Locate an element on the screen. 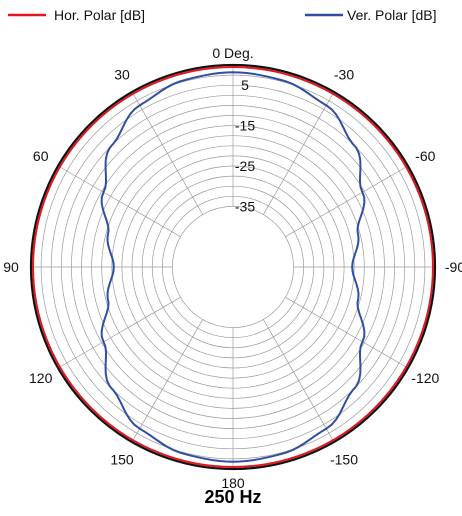  angle-label: -60 is located at coordinates (425, 156).